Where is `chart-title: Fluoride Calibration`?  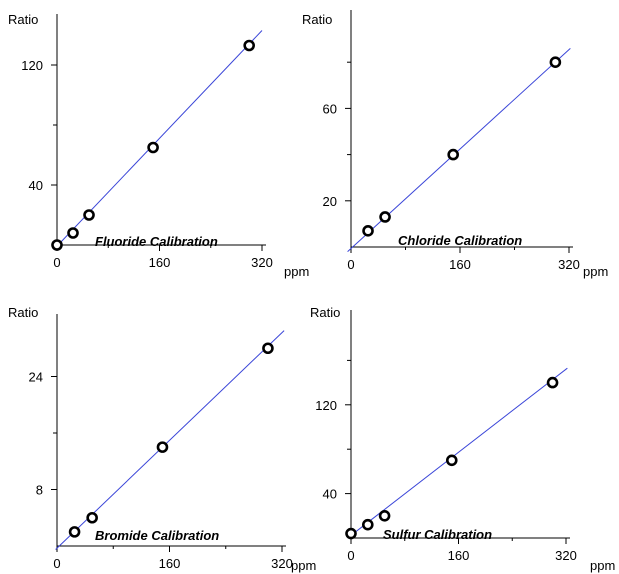 chart-title: Fluoride Calibration is located at coordinates (156, 241).